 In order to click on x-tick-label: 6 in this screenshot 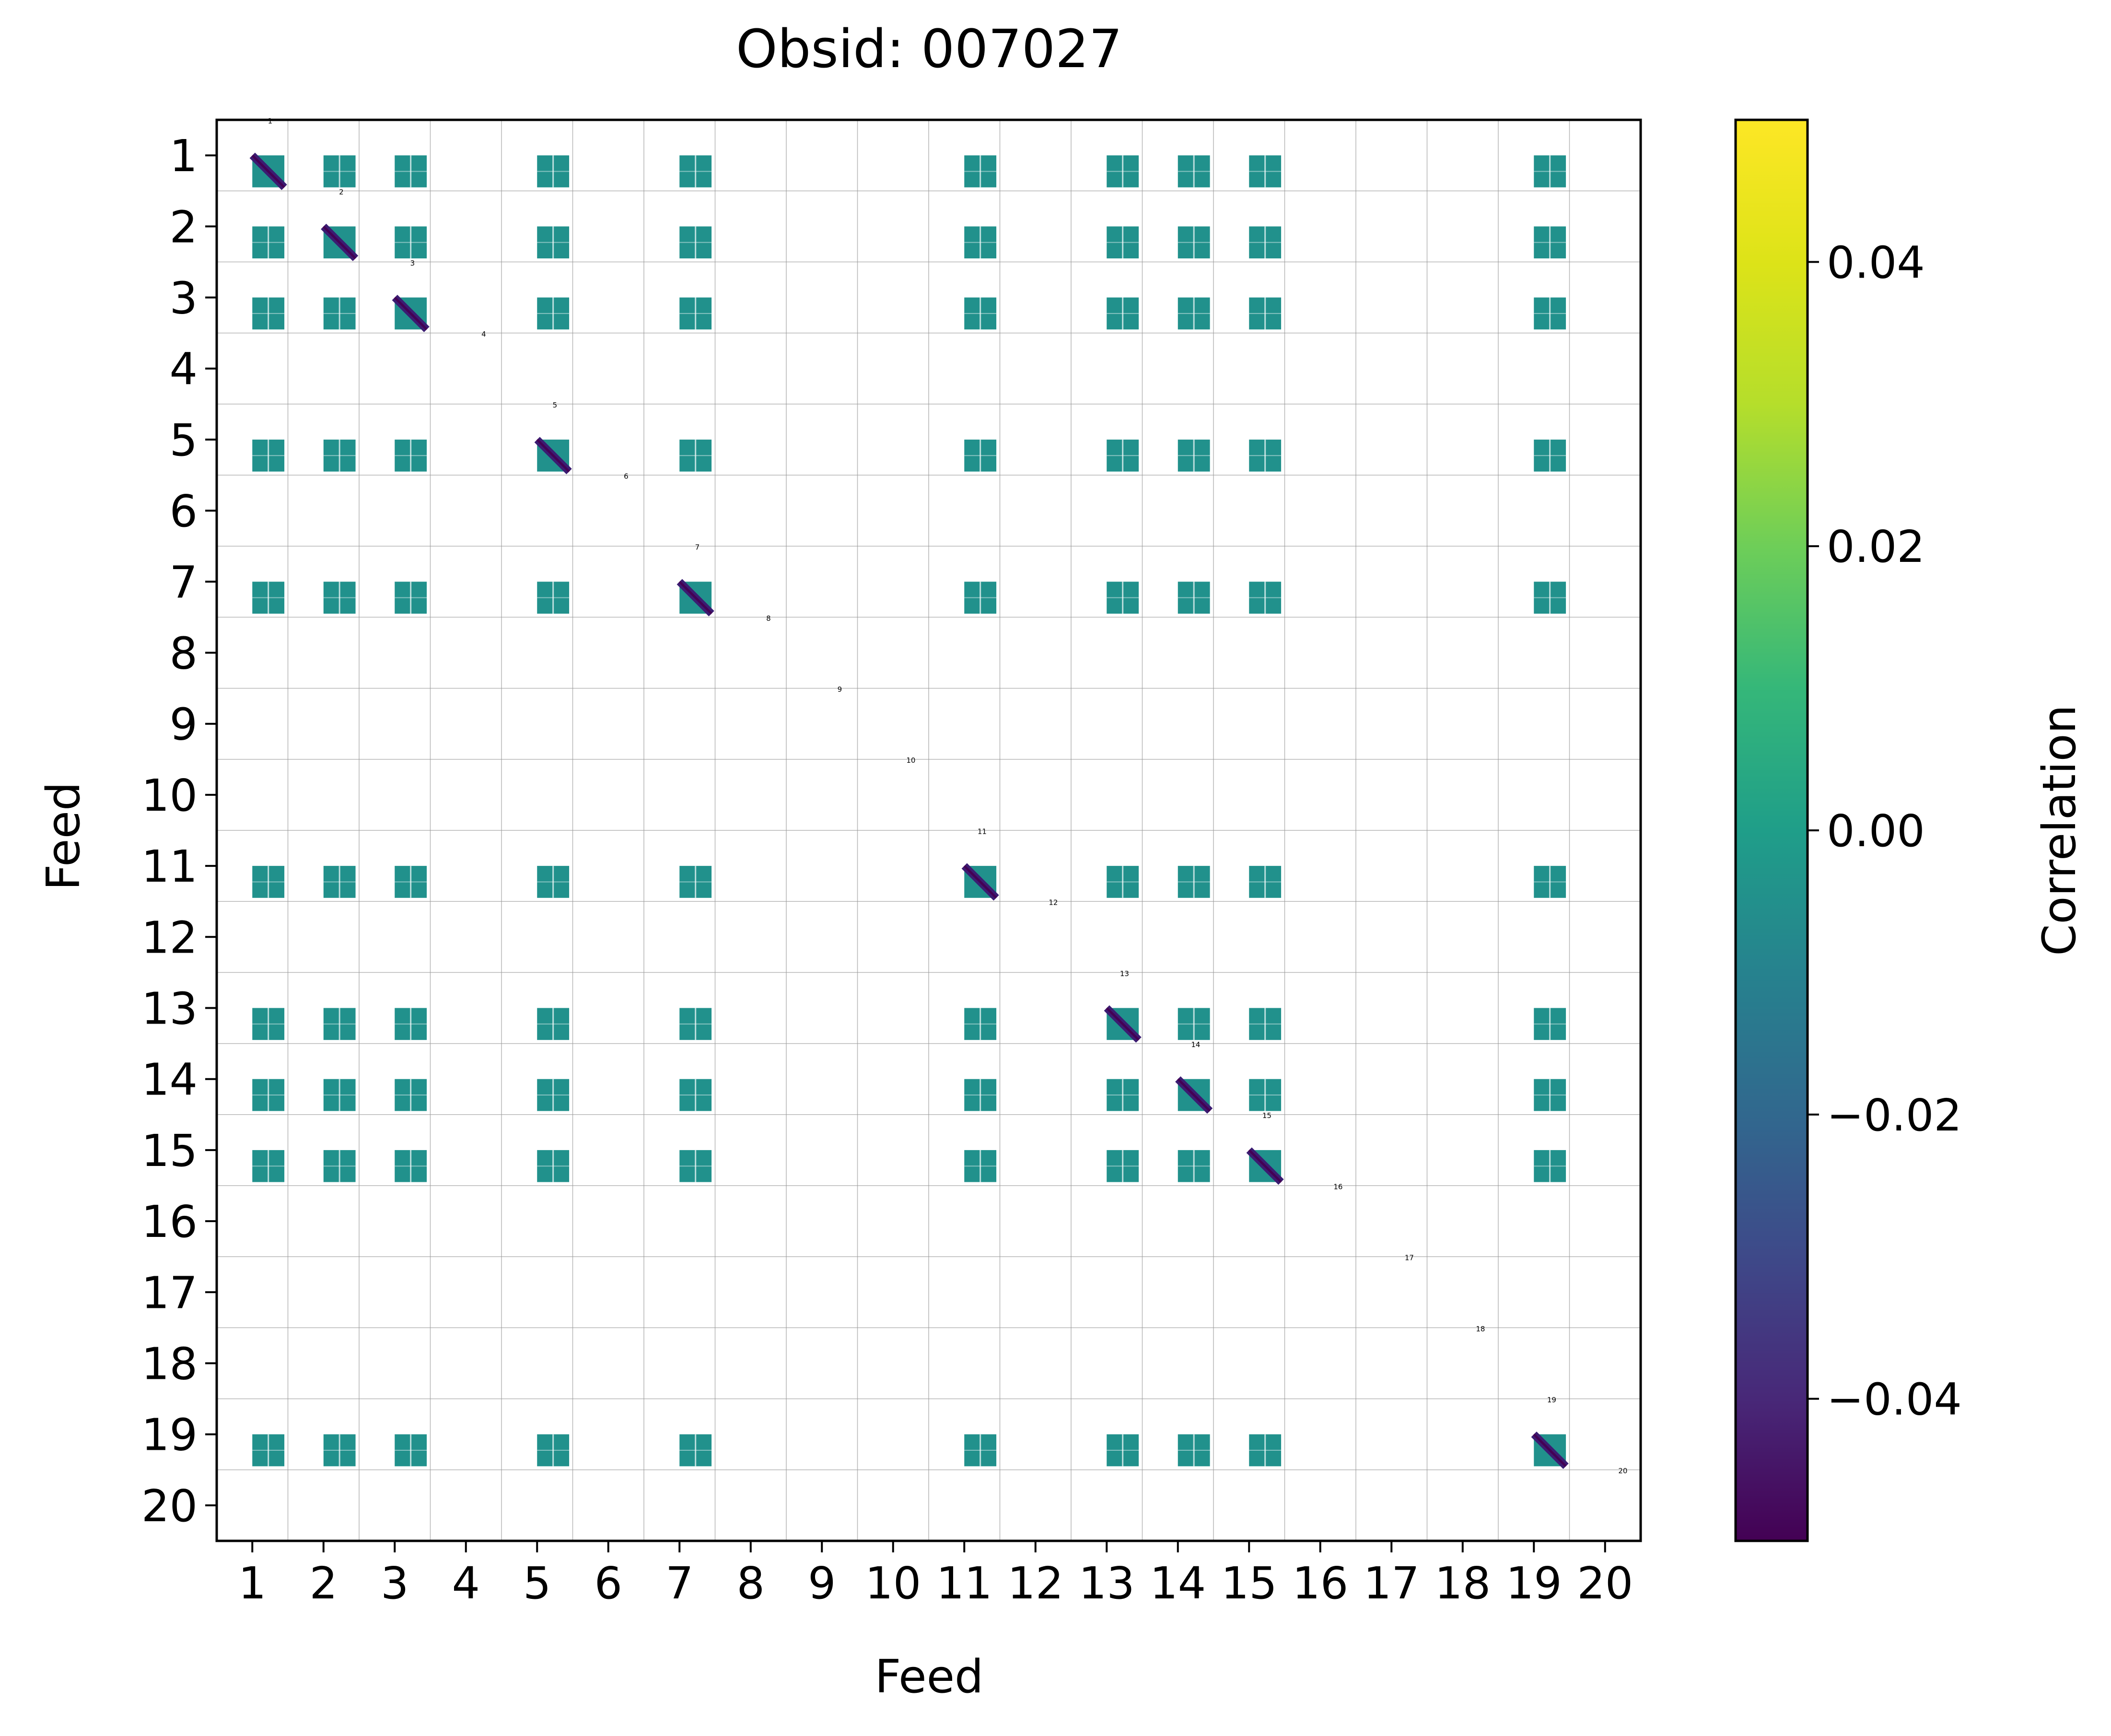, I will do `click(608, 1583)`.